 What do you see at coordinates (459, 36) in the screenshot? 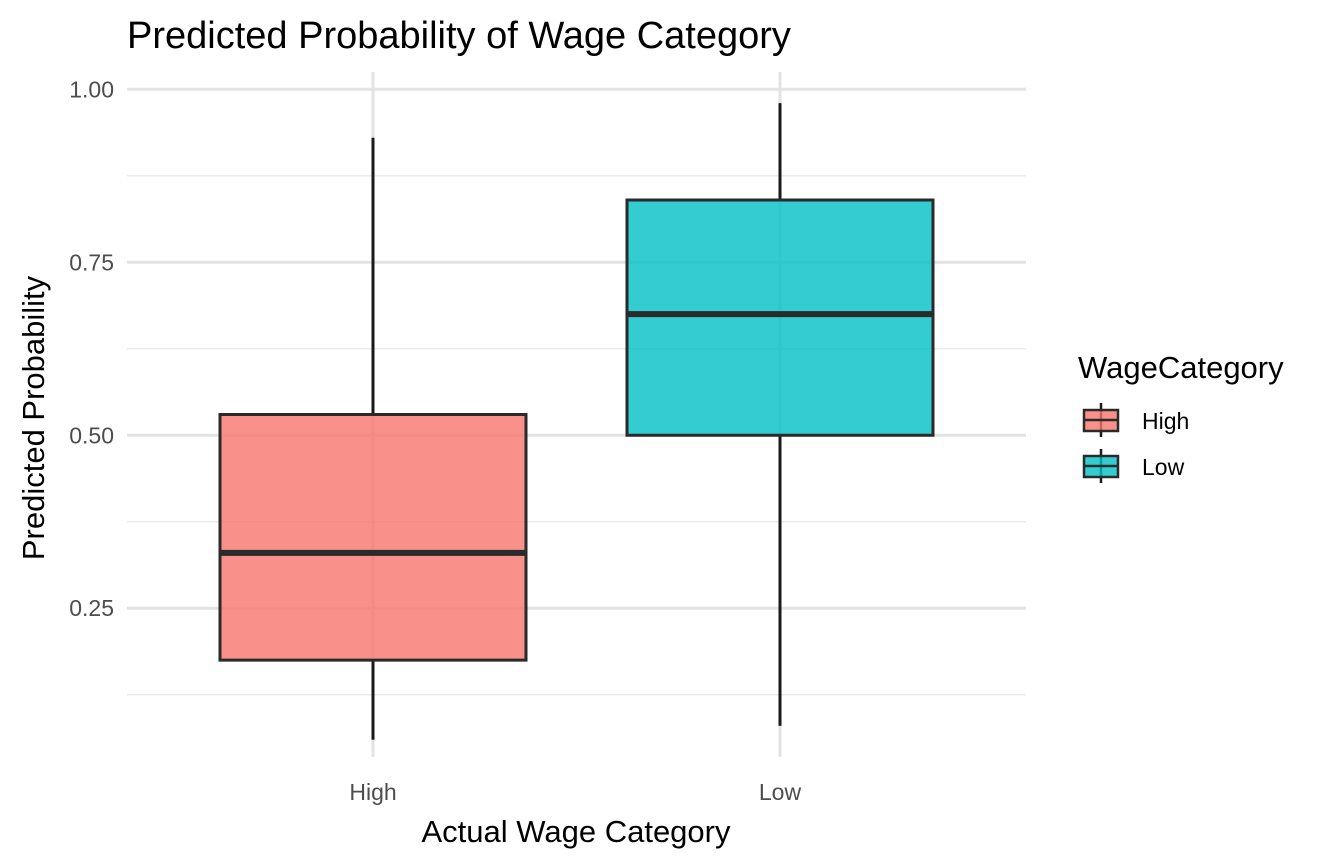
I see `chart-title: Predicted Probability of Wage Category` at bounding box center [459, 36].